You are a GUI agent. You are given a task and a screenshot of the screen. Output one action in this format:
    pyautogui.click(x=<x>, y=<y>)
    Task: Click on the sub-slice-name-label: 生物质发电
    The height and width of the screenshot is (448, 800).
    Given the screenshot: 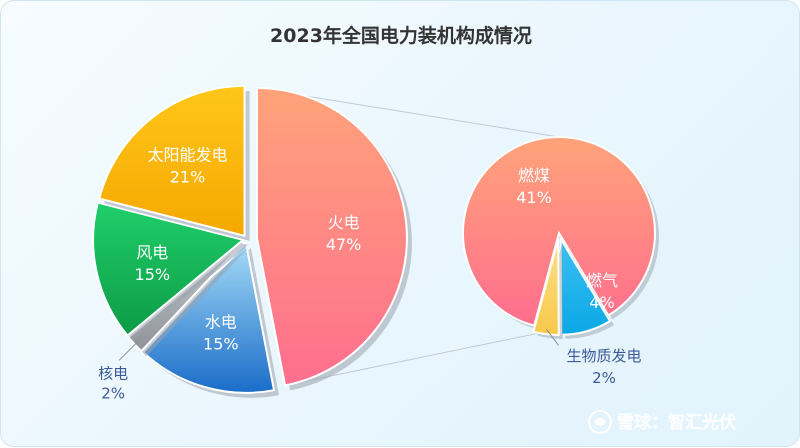 What is the action you would take?
    pyautogui.click(x=603, y=356)
    